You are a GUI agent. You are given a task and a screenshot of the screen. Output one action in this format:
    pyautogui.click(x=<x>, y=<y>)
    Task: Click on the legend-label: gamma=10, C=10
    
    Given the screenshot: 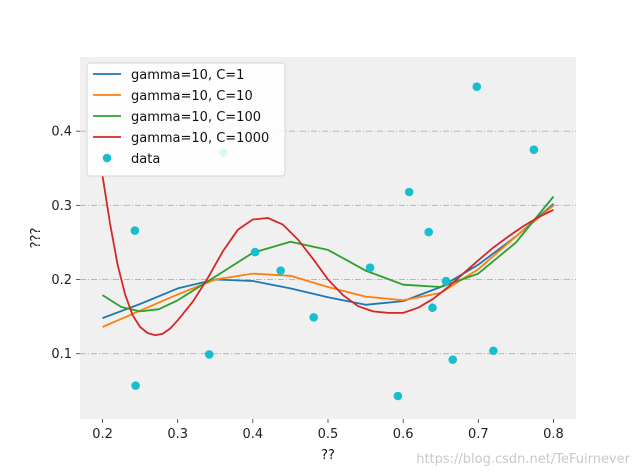 What is the action you would take?
    pyautogui.click(x=192, y=96)
    